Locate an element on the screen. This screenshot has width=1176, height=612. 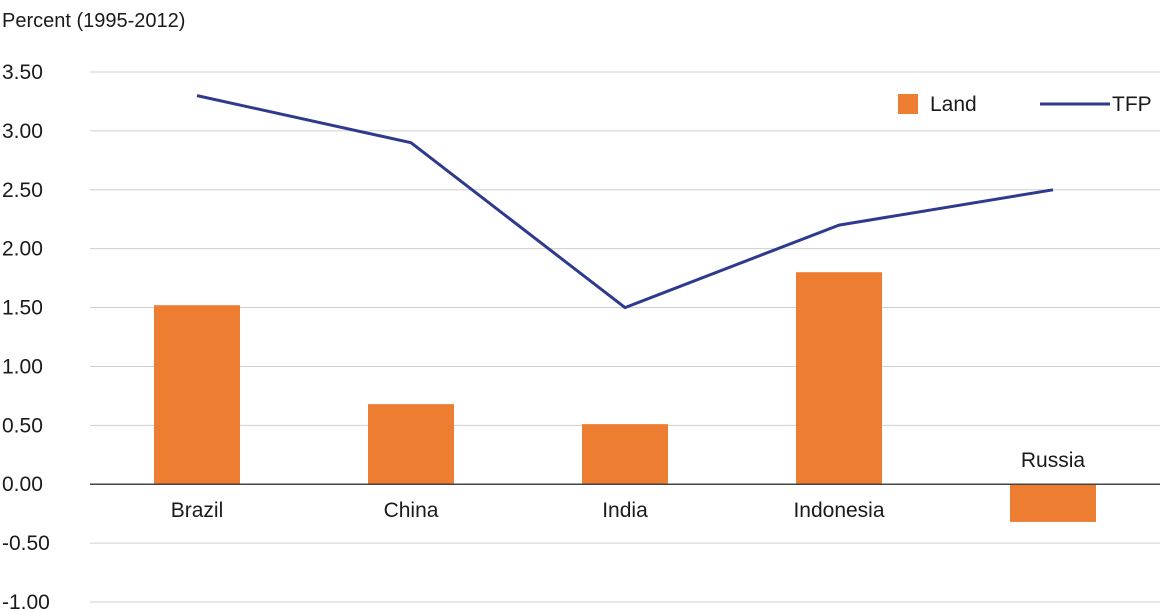
y-axis-label: Percent (1995-2012) is located at coordinates (93, 21).